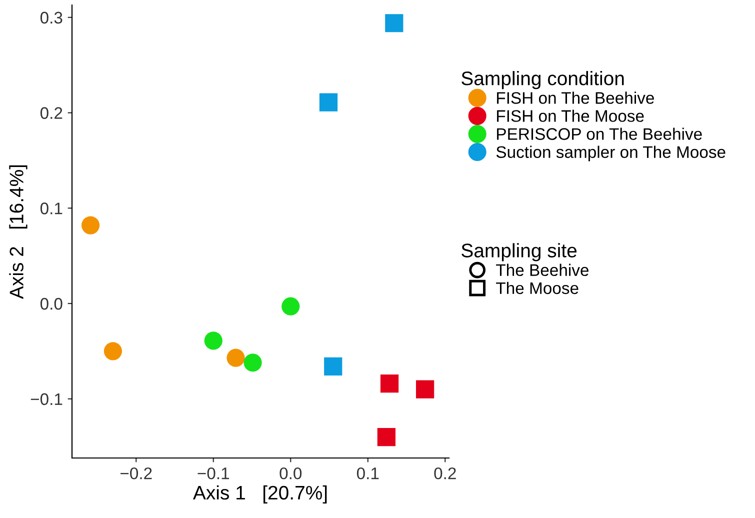 The width and height of the screenshot is (755, 518). I want to click on x-tick-label: −0.1, so click(214, 473).